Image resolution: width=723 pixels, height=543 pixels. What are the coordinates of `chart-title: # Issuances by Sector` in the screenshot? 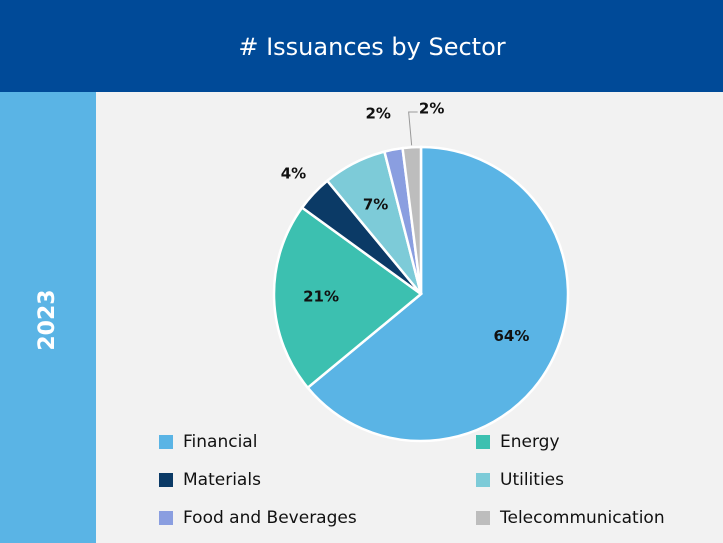 It's located at (371, 47).